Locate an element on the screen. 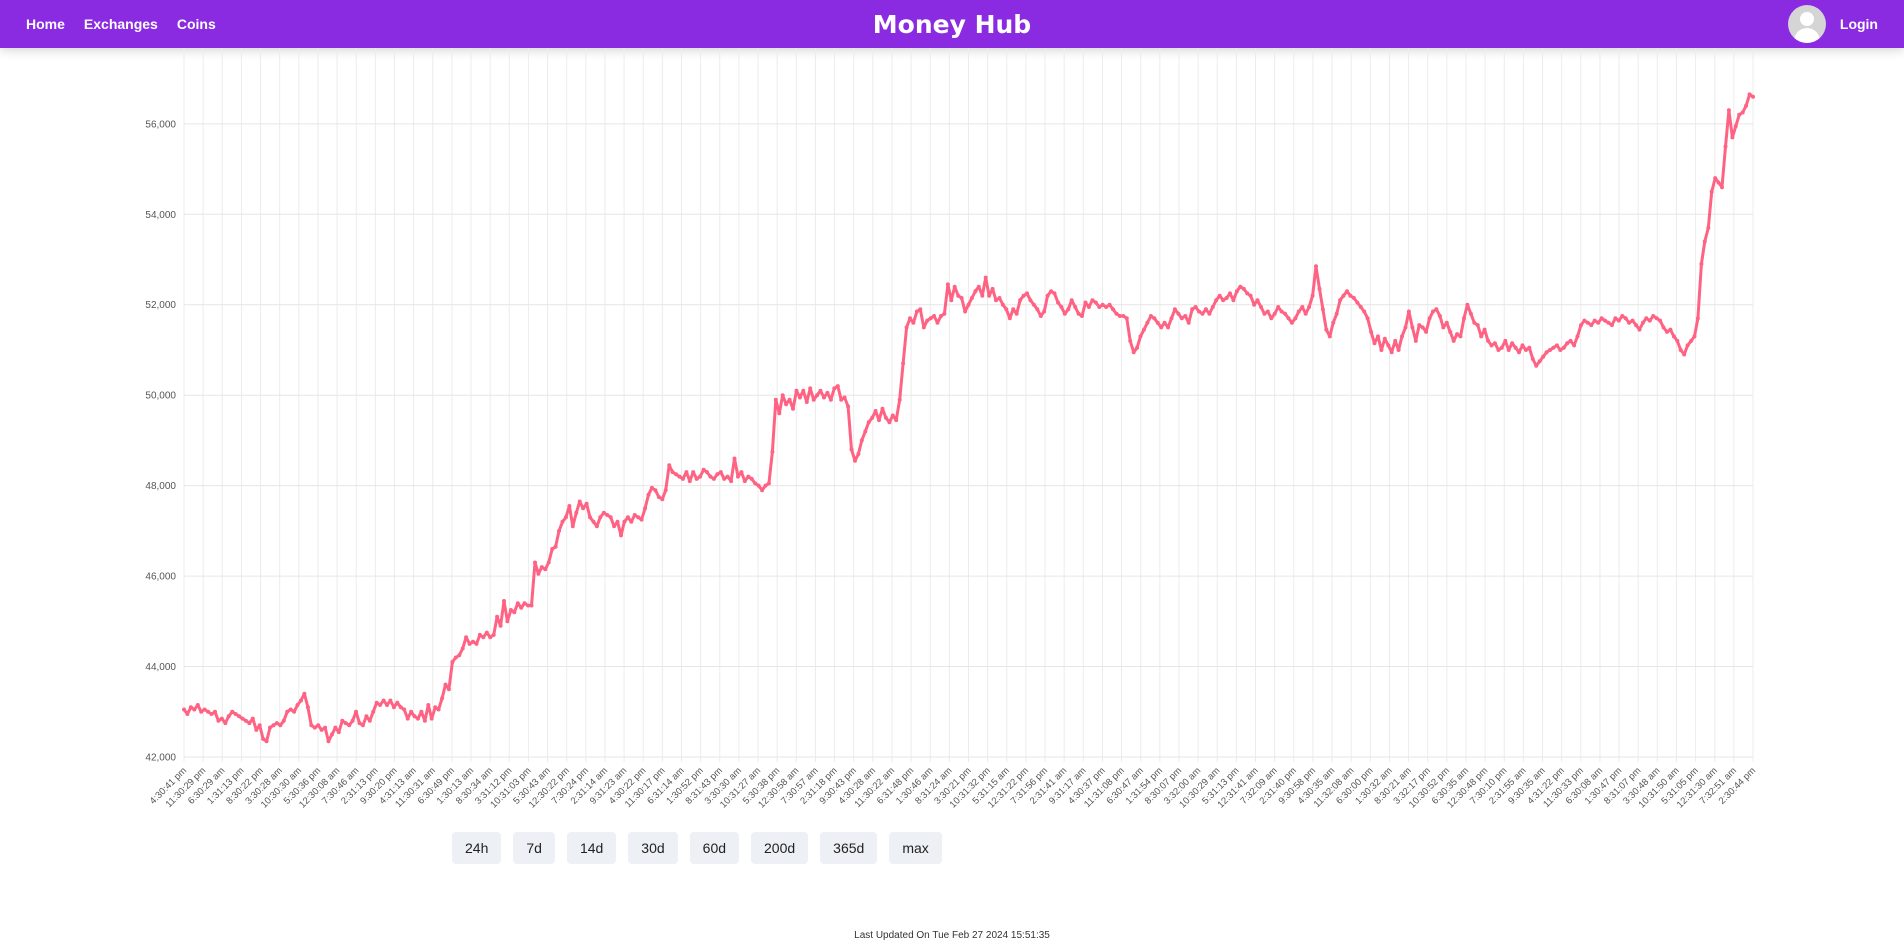 This screenshot has height=948, width=1904. range-button-7d: 7d is located at coordinates (534, 848).